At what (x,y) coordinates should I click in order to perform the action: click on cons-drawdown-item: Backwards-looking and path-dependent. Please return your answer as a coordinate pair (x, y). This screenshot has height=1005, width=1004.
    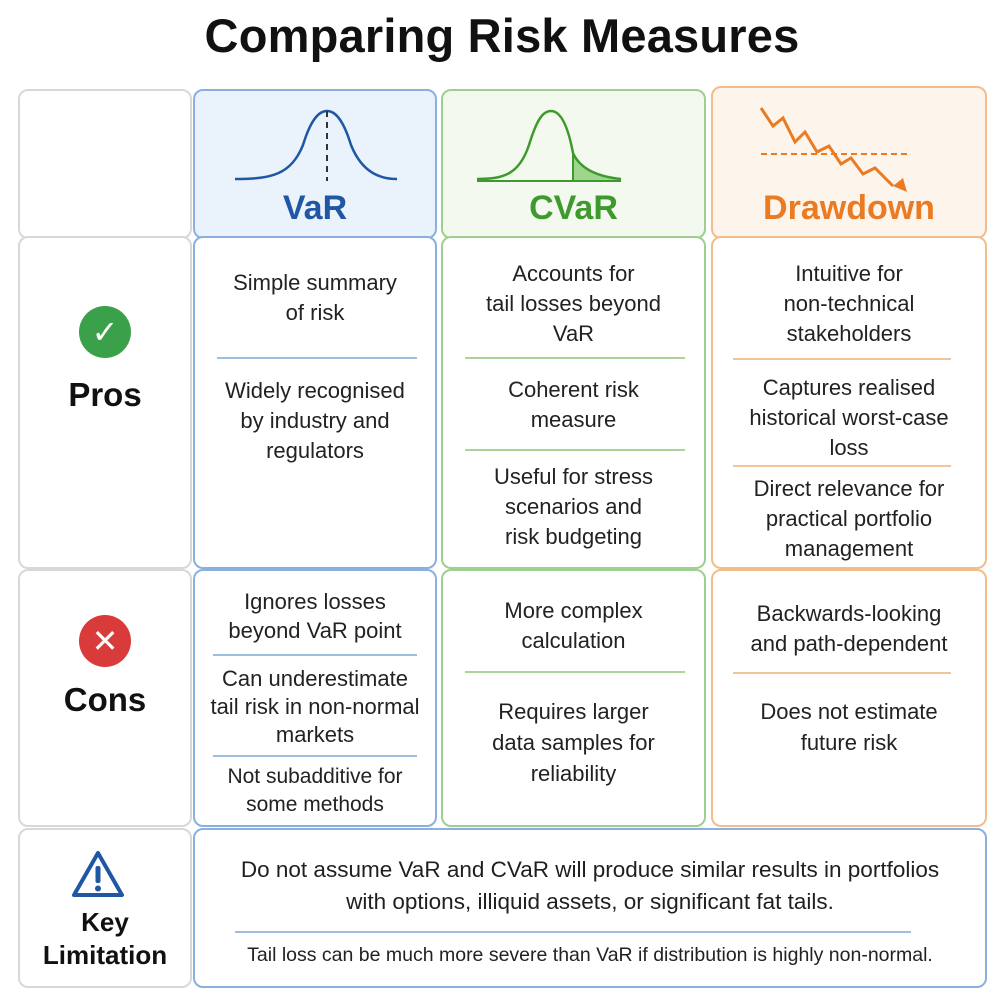
    Looking at the image, I should click on (849, 628).